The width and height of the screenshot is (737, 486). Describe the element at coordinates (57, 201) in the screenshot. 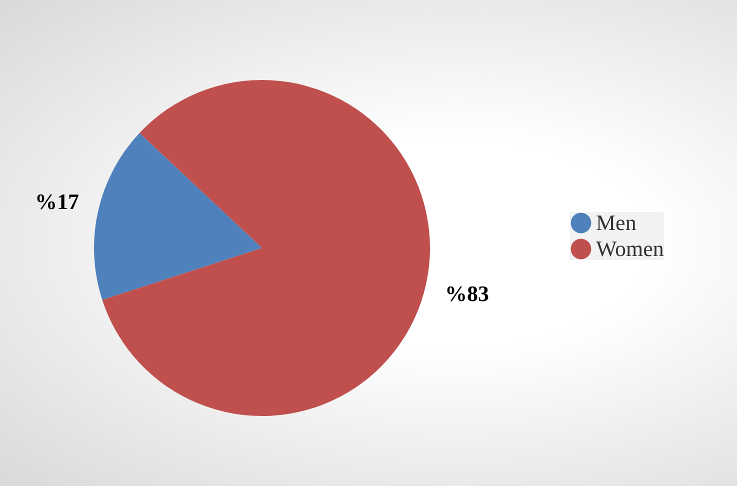

I see `data-label: %17` at that location.